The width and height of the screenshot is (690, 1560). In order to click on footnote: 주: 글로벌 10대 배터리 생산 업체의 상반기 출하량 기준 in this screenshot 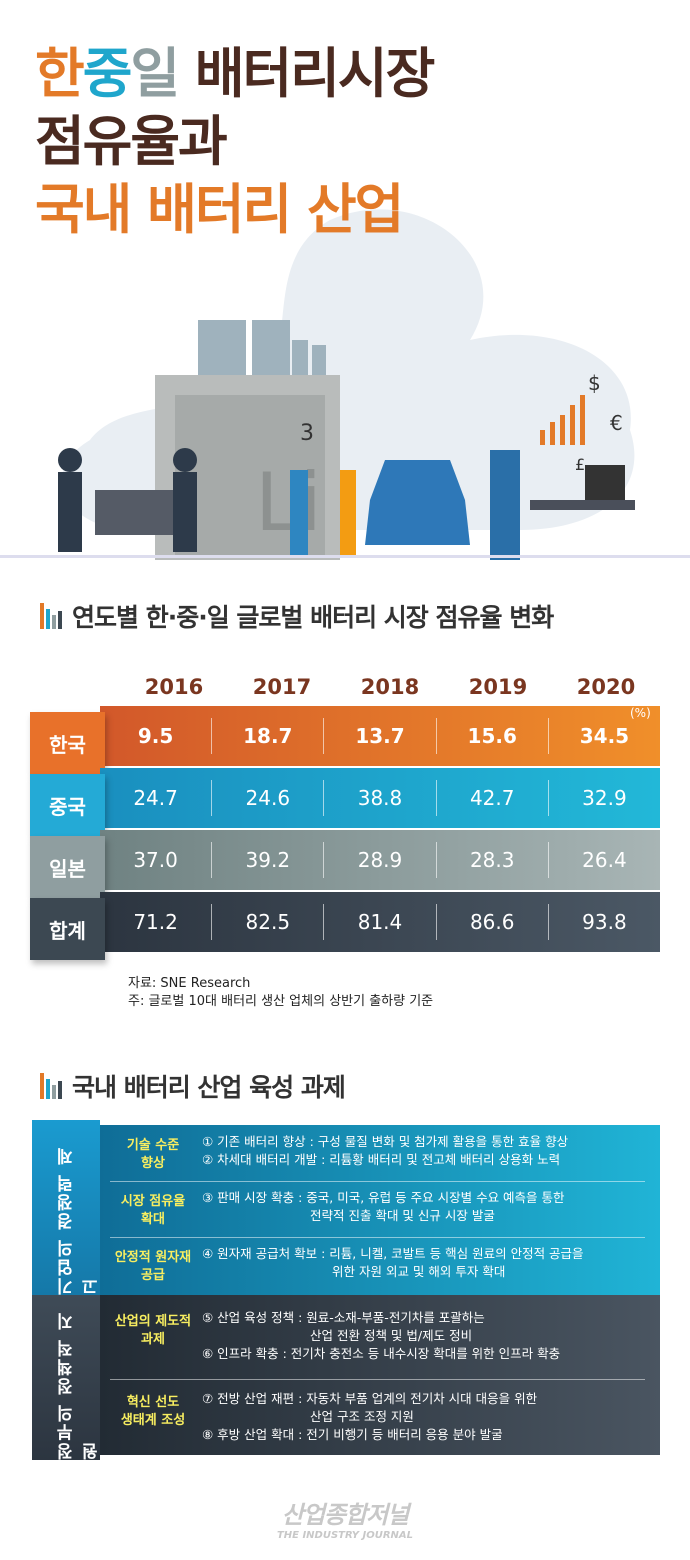, I will do `click(281, 1001)`.